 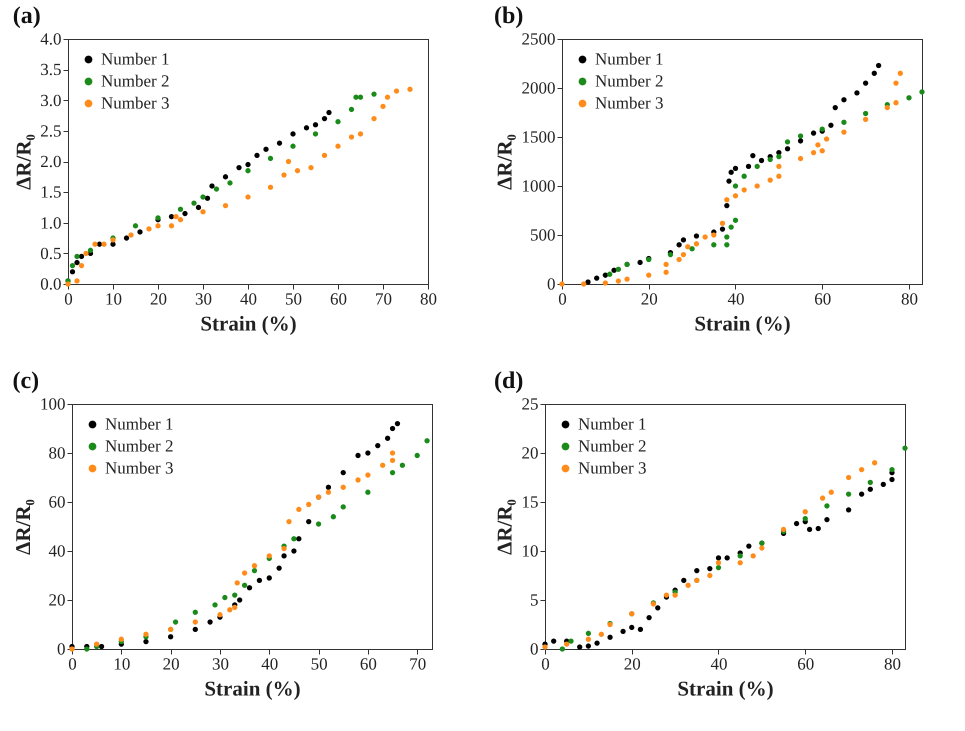 What do you see at coordinates (735, 299) in the screenshot?
I see `x-tick-label: 40` at bounding box center [735, 299].